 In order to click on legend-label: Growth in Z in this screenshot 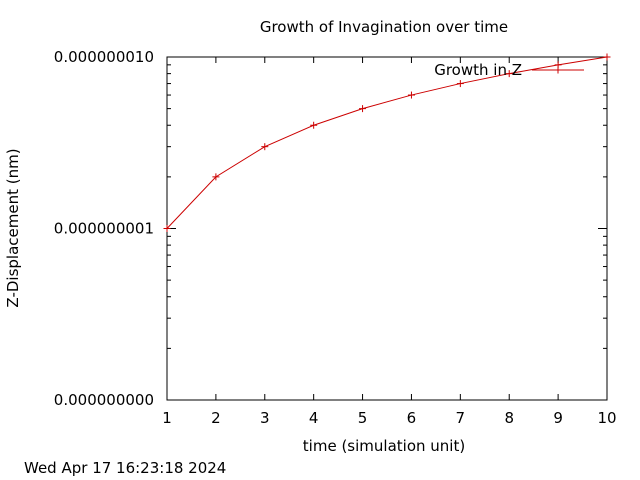, I will do `click(478, 70)`.